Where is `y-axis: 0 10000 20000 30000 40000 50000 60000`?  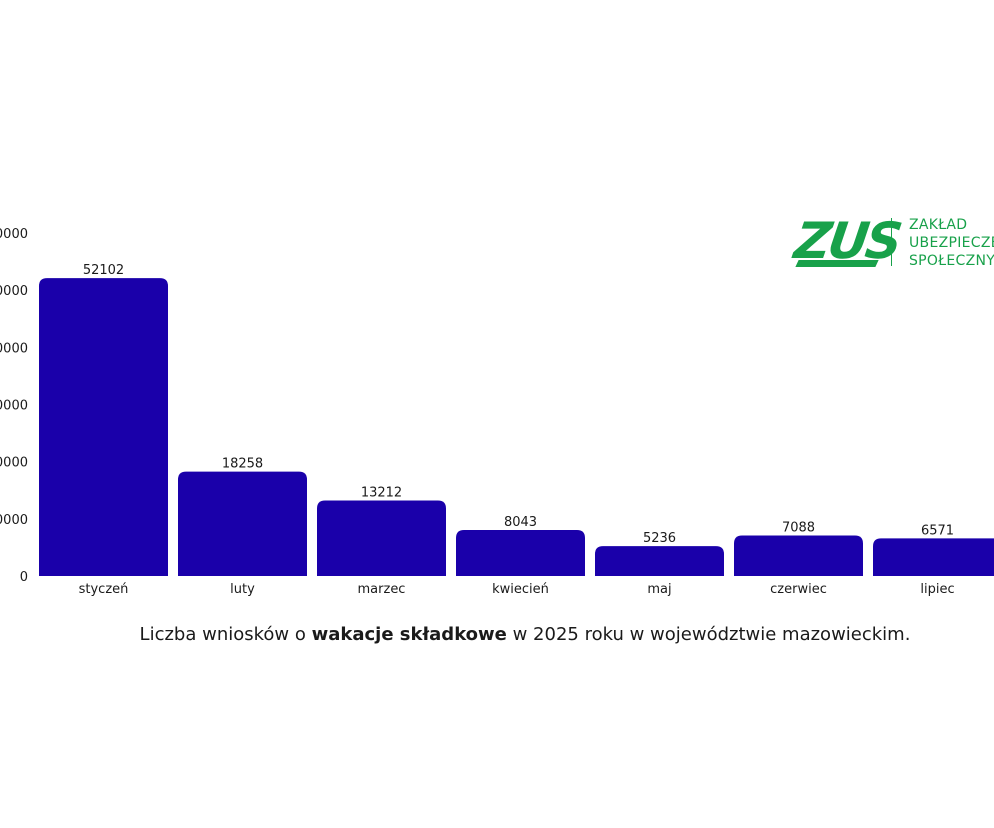 y-axis: 0 10000 20000 30000 40000 50000 60000 is located at coordinates (14, 406).